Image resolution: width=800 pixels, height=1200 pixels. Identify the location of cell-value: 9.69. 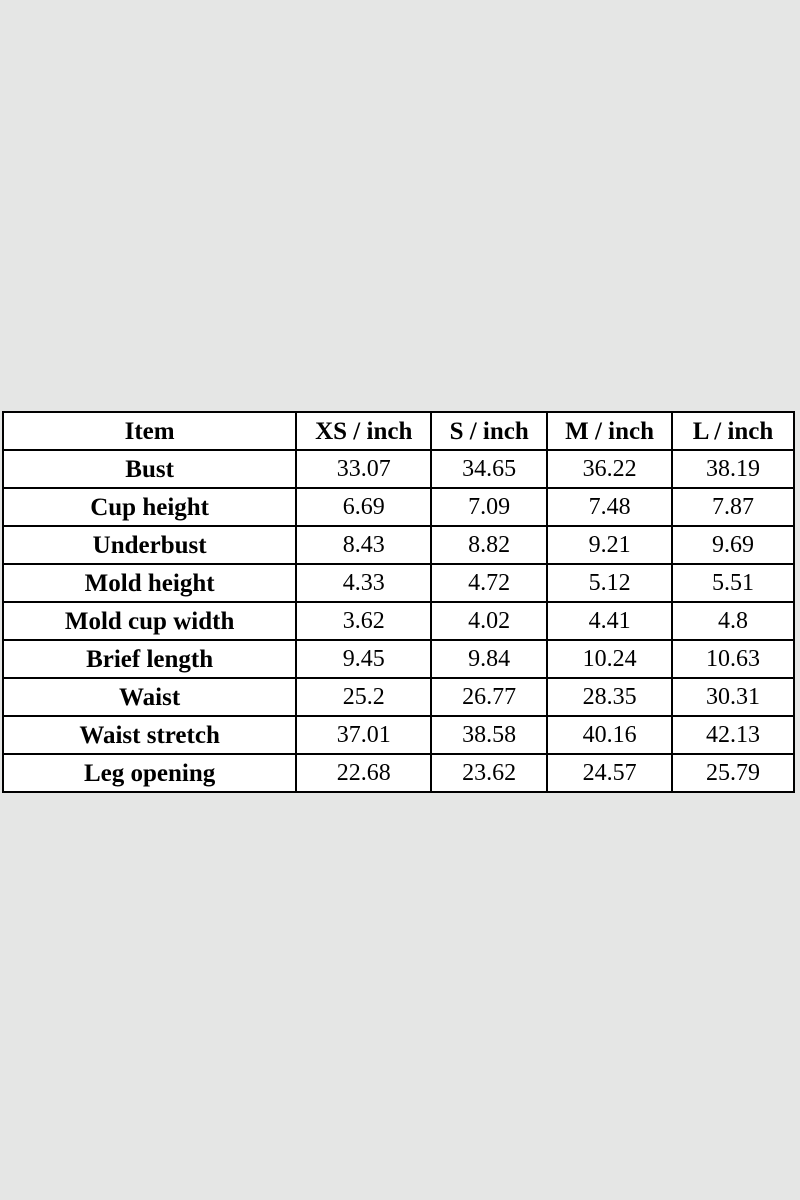
(733, 545).